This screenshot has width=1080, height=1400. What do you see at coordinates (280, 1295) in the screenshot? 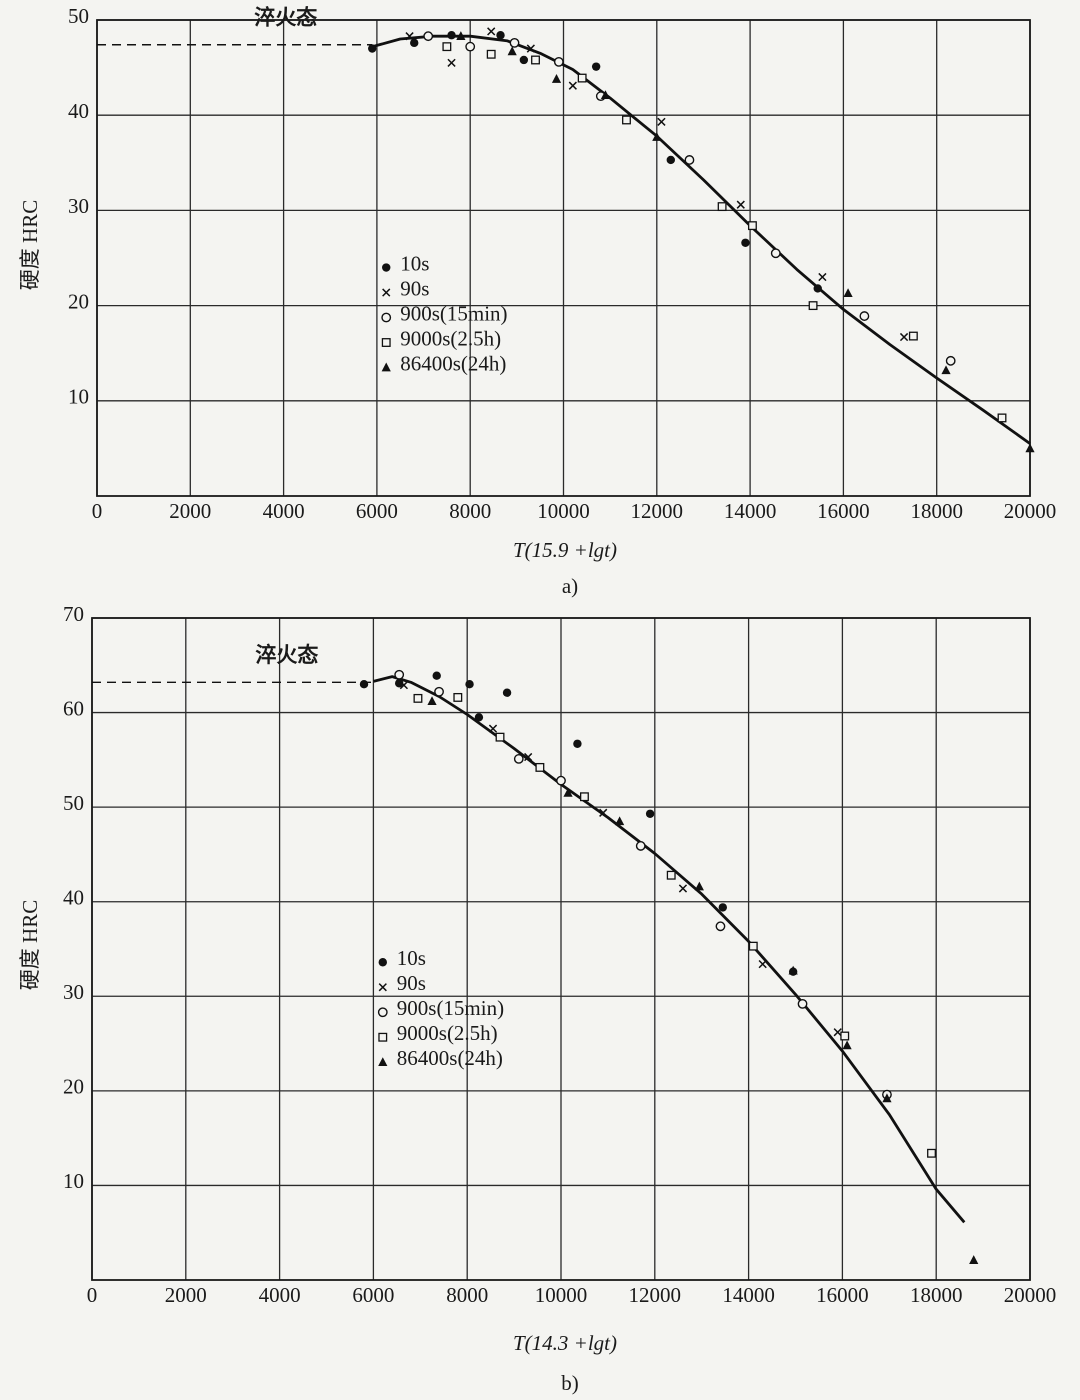
I see `x-tick-label: 4000` at bounding box center [280, 1295].